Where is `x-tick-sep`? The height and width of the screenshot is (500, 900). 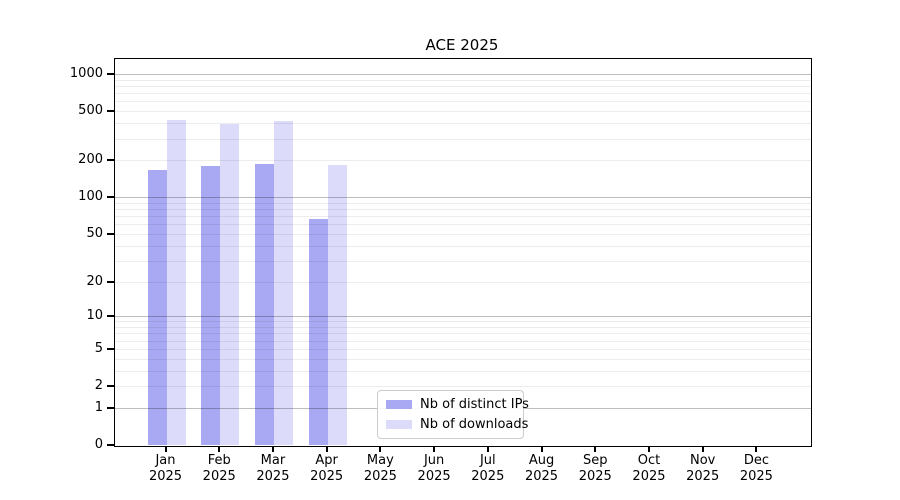 x-tick-sep is located at coordinates (595, 449).